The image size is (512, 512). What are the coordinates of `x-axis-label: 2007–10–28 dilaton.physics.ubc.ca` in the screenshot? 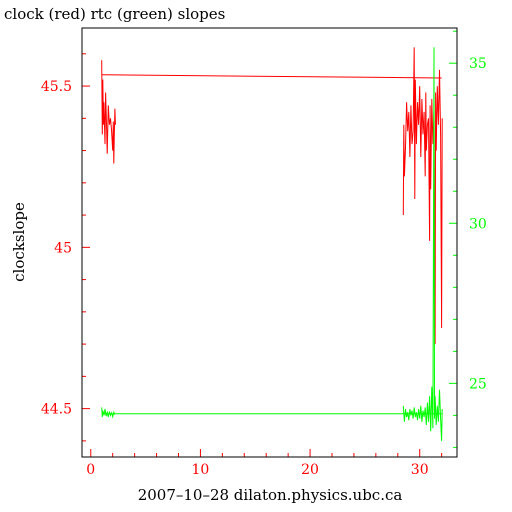 It's located at (270, 495).